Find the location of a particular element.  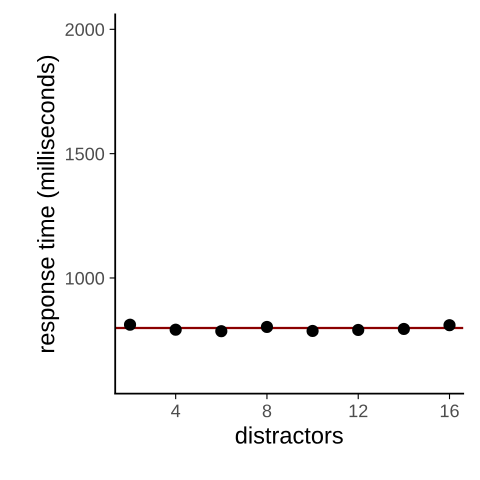

x-tick-label: 8 is located at coordinates (267, 411).